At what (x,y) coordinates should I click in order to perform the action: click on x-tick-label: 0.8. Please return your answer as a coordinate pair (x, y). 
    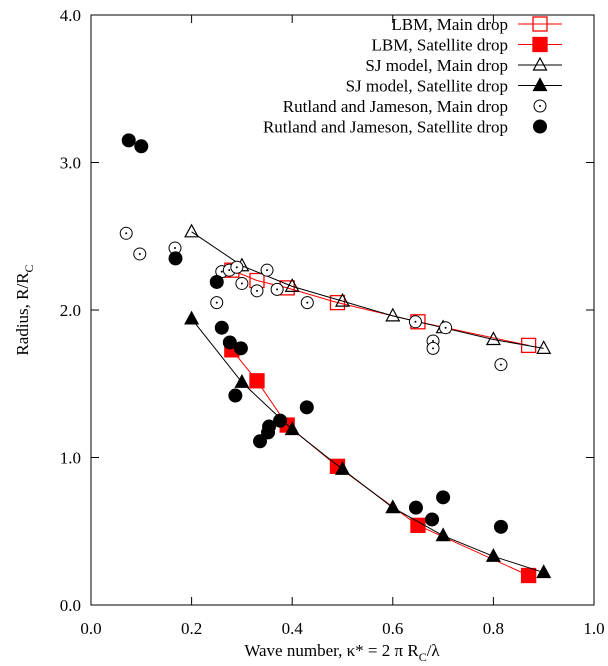
    Looking at the image, I should click on (493, 628).